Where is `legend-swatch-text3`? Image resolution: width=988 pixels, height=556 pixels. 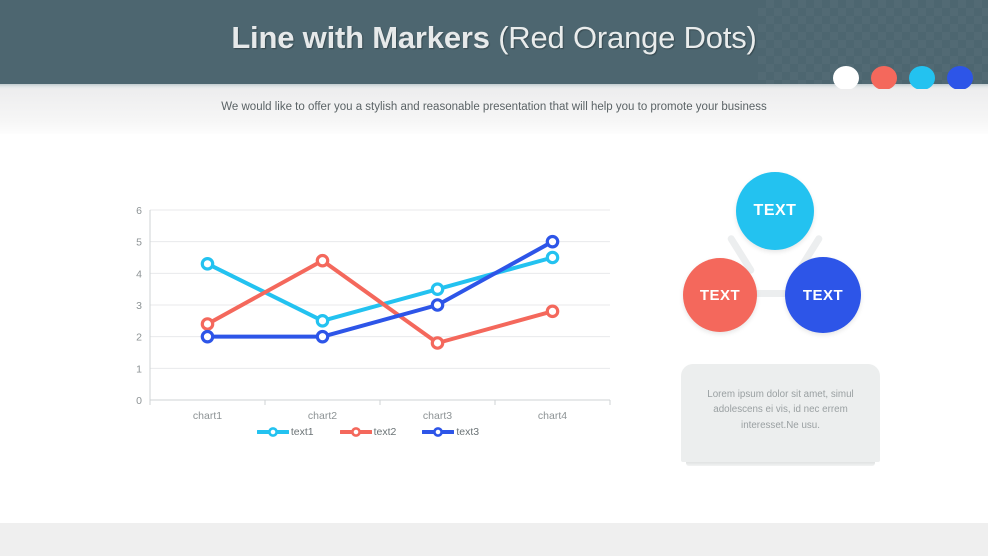
legend-swatch-text3 is located at coordinates (438, 432).